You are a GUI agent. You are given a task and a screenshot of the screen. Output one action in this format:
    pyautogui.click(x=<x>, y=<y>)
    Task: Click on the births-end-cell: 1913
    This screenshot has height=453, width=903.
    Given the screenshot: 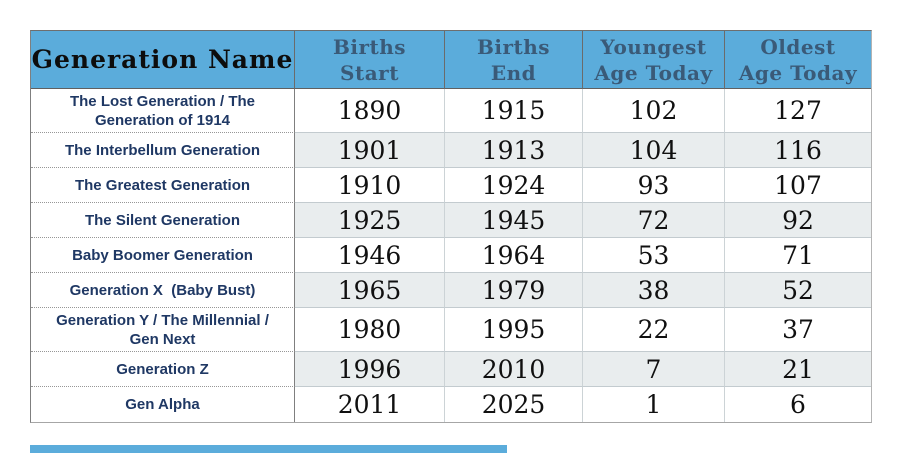 What is the action you would take?
    pyautogui.click(x=514, y=150)
    